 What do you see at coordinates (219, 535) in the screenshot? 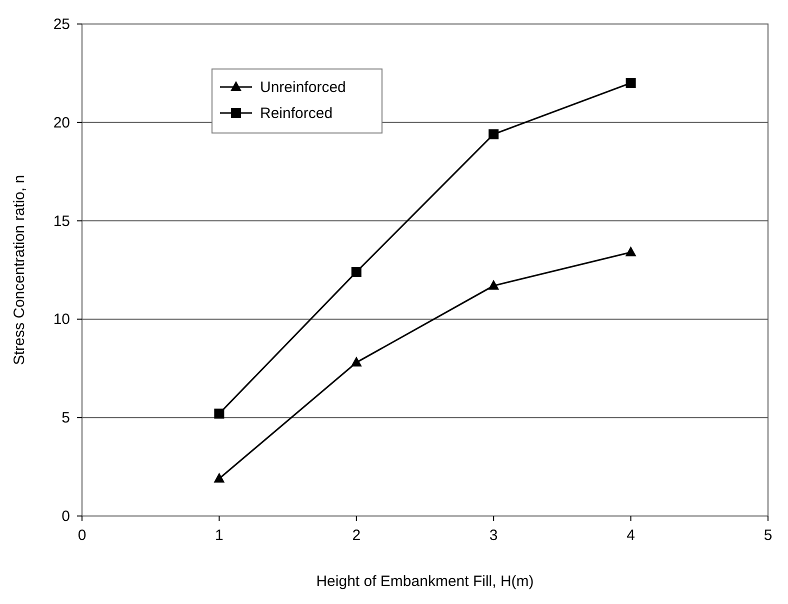
I see `x-tick-label: 1` at bounding box center [219, 535].